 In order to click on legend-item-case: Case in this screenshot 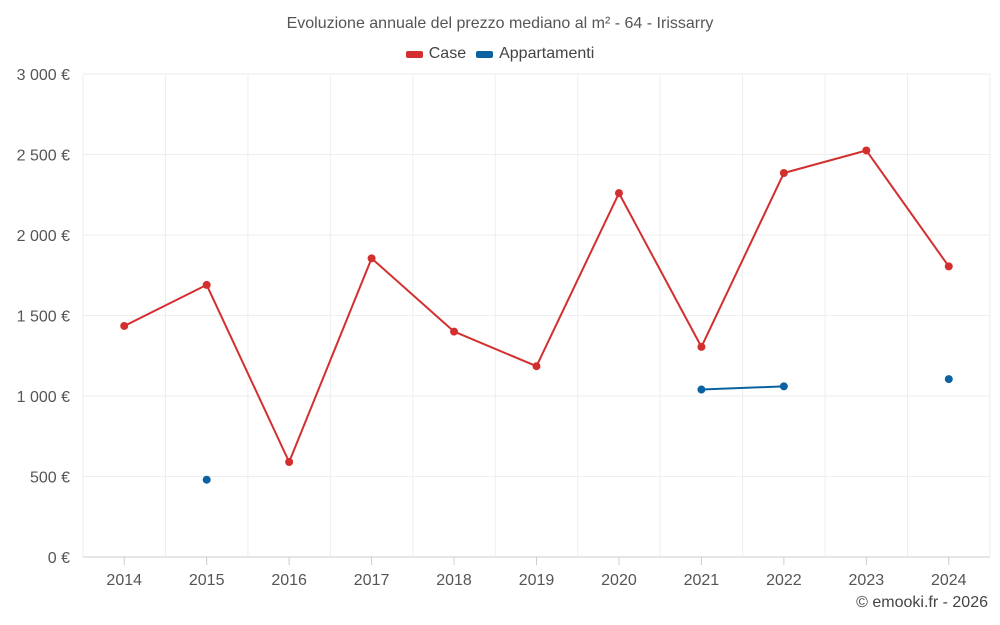, I will do `click(436, 54)`.